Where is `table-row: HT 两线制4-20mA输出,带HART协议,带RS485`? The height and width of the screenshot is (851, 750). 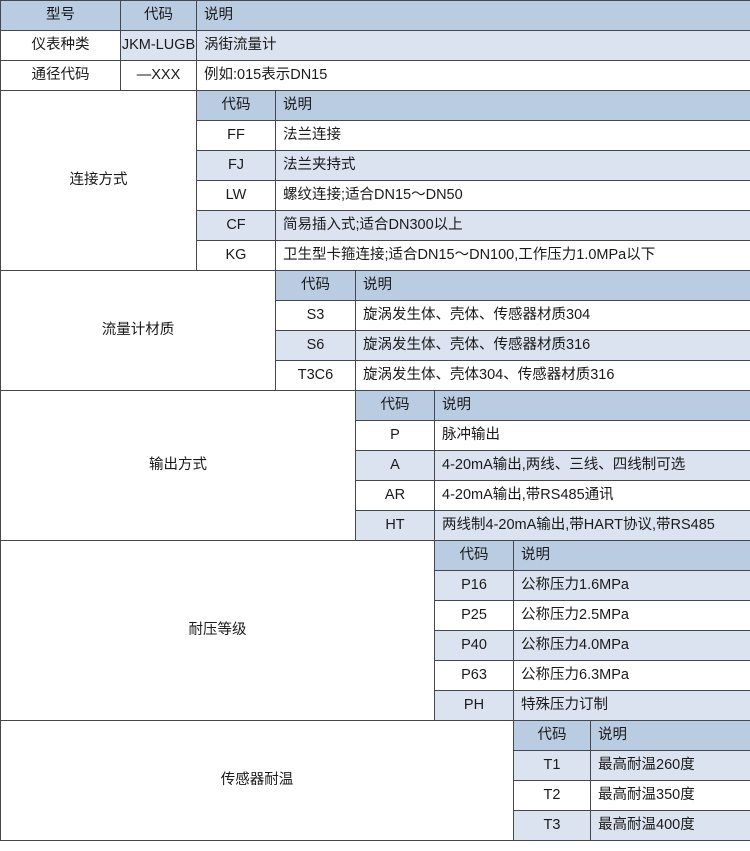
table-row: HT 两线制4-20mA输出,带HART协议,带RS485 is located at coordinates (375, 525).